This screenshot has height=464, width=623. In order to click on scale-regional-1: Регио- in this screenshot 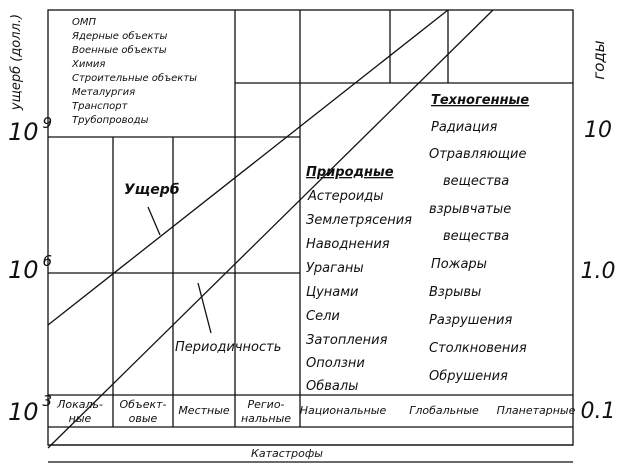, I will do `click(265, 404)`.